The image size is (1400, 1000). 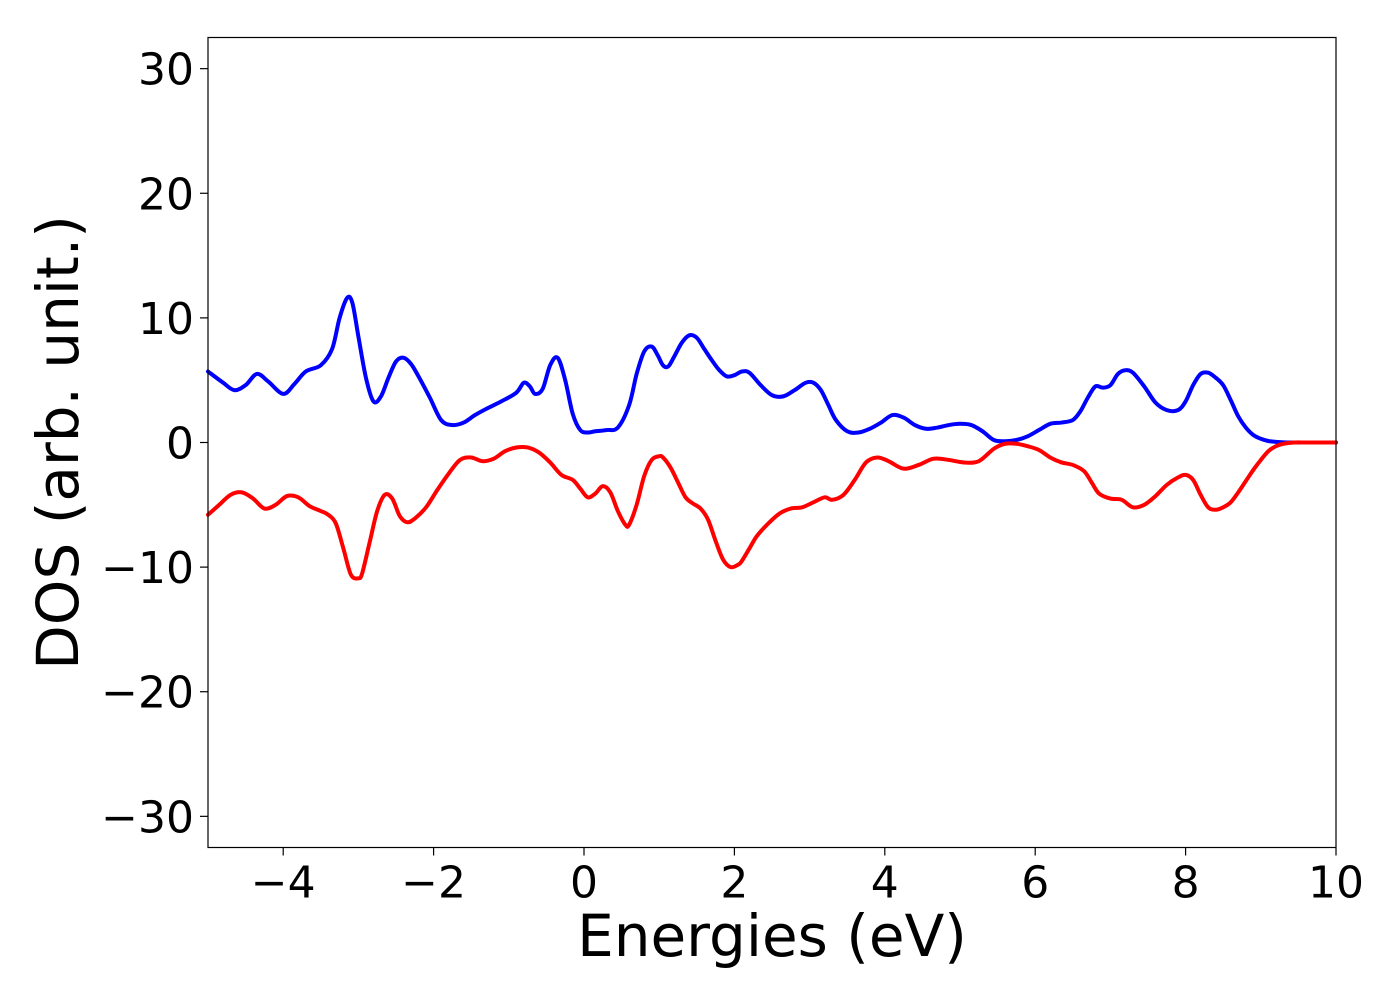 What do you see at coordinates (433, 883) in the screenshot?
I see `x-tick-label: −2` at bounding box center [433, 883].